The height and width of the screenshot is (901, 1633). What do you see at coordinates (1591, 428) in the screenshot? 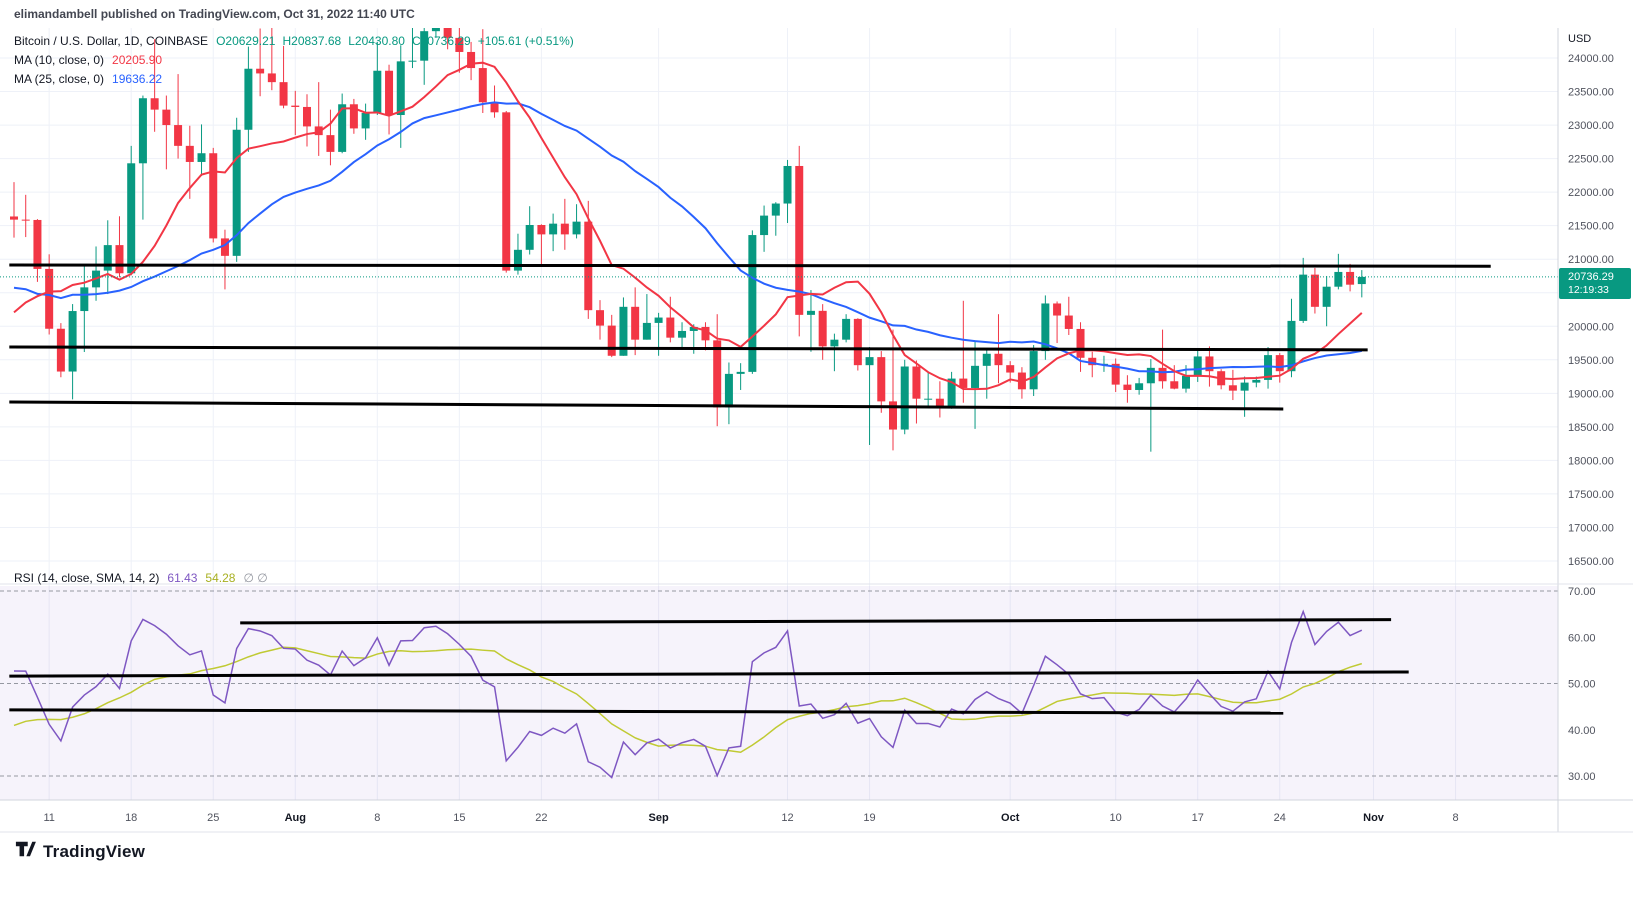
I see `svg-text: 18500.00` at bounding box center [1591, 428].